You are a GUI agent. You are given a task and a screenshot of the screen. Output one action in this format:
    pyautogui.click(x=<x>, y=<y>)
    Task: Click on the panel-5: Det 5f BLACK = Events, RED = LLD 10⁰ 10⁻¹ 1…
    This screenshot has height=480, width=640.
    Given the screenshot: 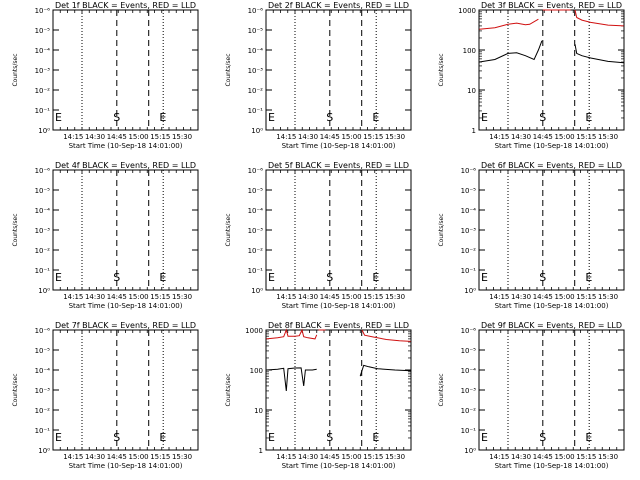 What is the action you would take?
    pyautogui.click(x=318, y=235)
    